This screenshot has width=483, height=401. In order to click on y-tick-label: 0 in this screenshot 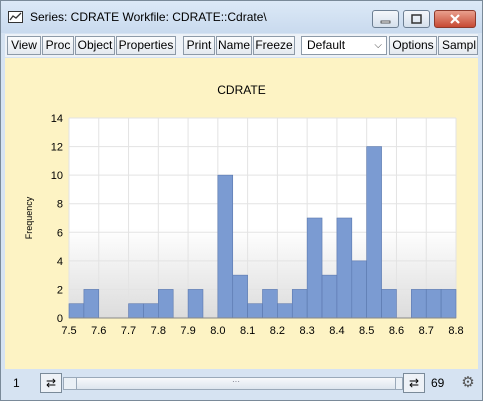, I will do `click(60, 319)`.